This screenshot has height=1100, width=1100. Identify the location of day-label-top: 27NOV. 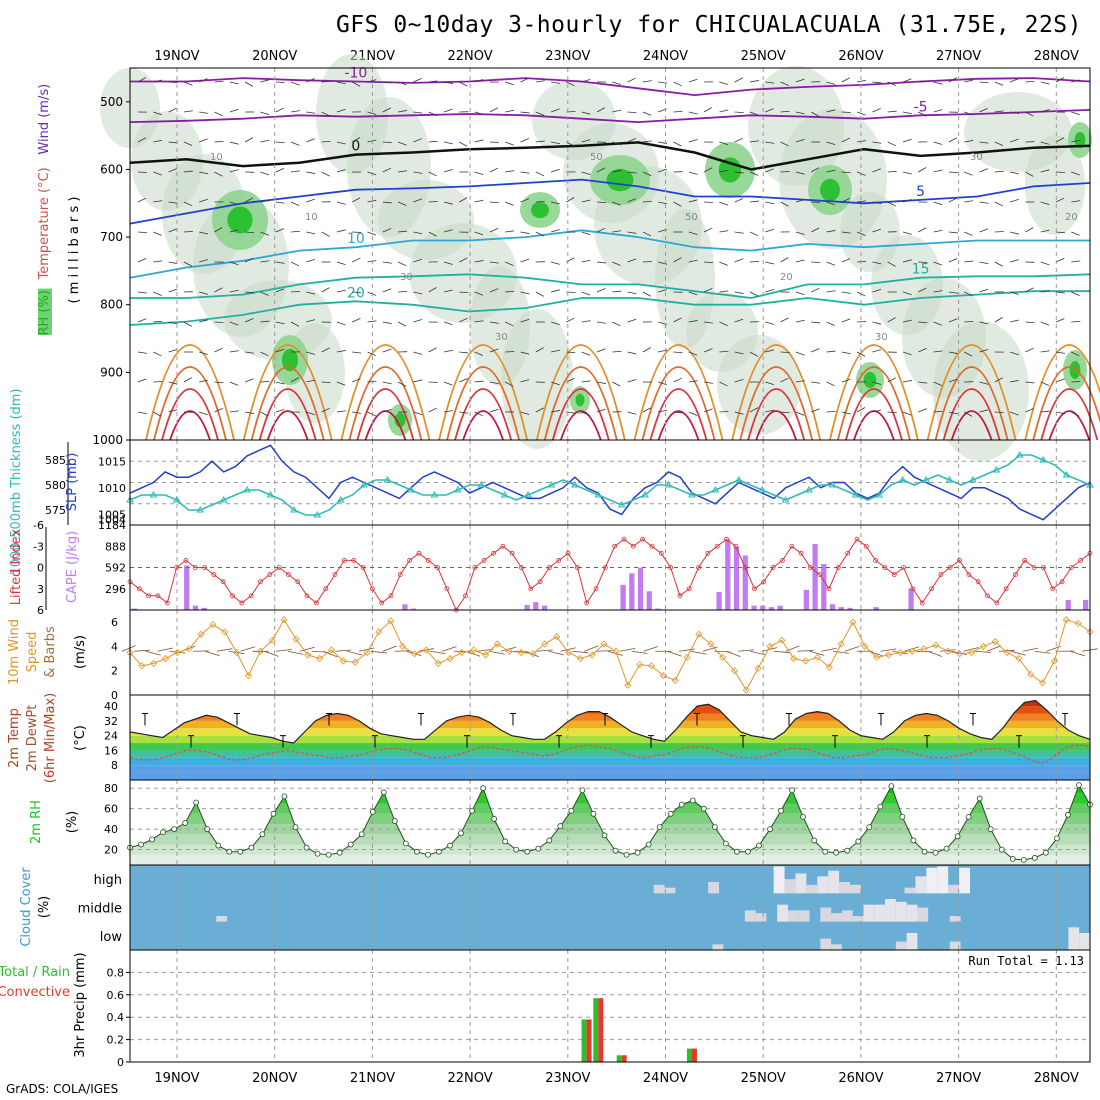
(958, 56).